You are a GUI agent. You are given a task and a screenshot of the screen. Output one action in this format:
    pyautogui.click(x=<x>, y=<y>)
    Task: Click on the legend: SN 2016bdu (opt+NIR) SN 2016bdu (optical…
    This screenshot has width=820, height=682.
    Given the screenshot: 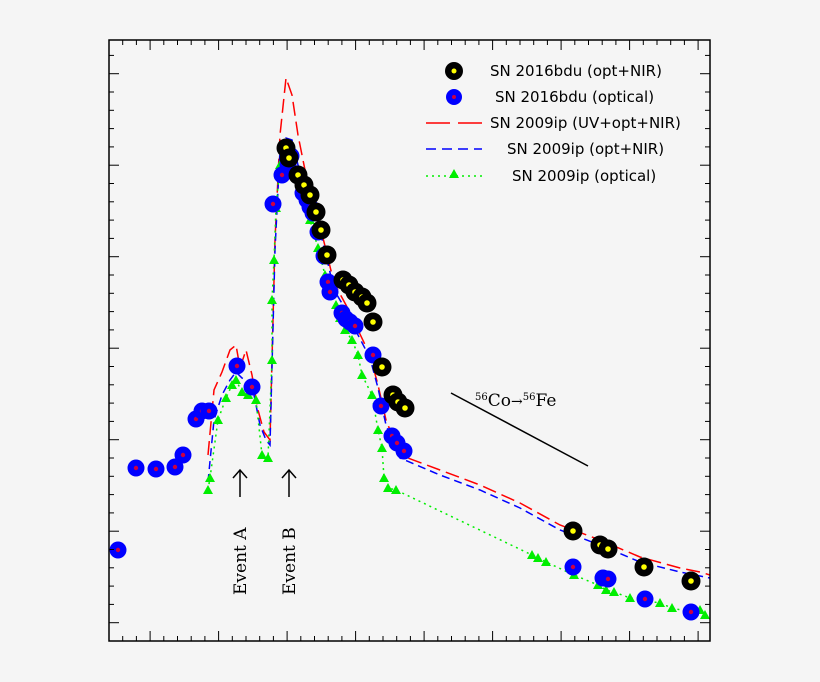 What is the action you would take?
    pyautogui.click(x=553, y=123)
    